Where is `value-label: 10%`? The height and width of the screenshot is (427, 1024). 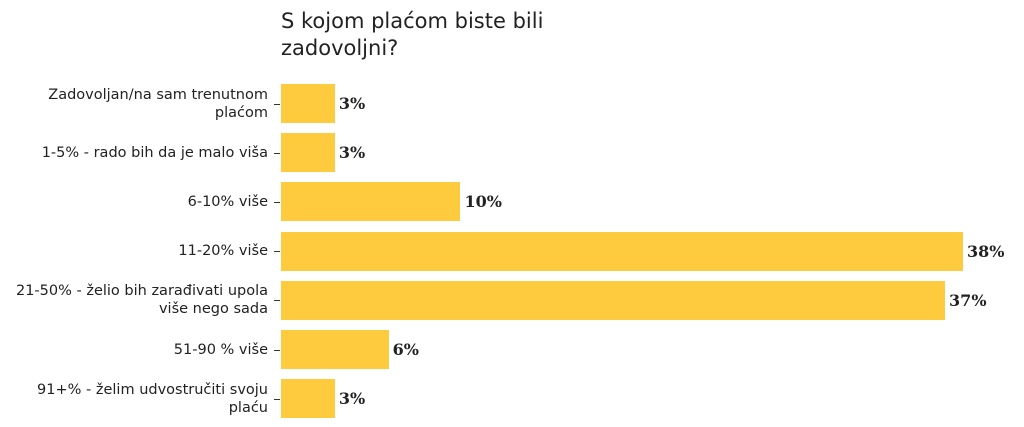
value-label: 10% is located at coordinates (483, 202).